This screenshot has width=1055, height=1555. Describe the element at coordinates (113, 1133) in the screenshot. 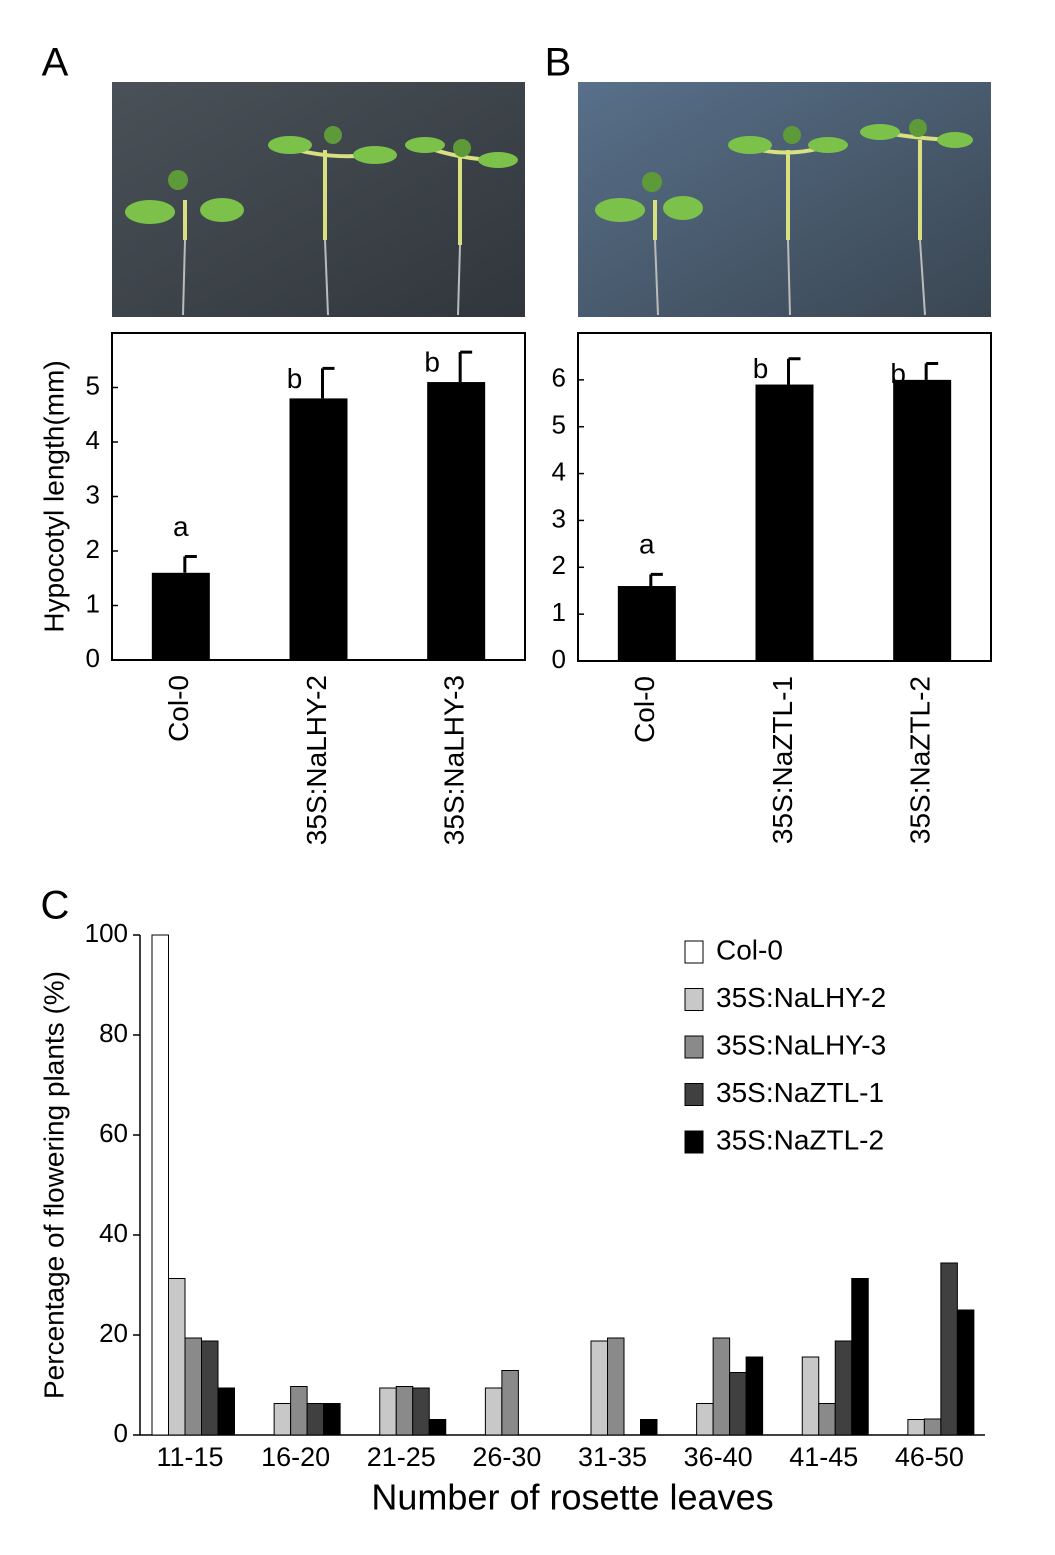

I see `y-tick-label: 60` at that location.